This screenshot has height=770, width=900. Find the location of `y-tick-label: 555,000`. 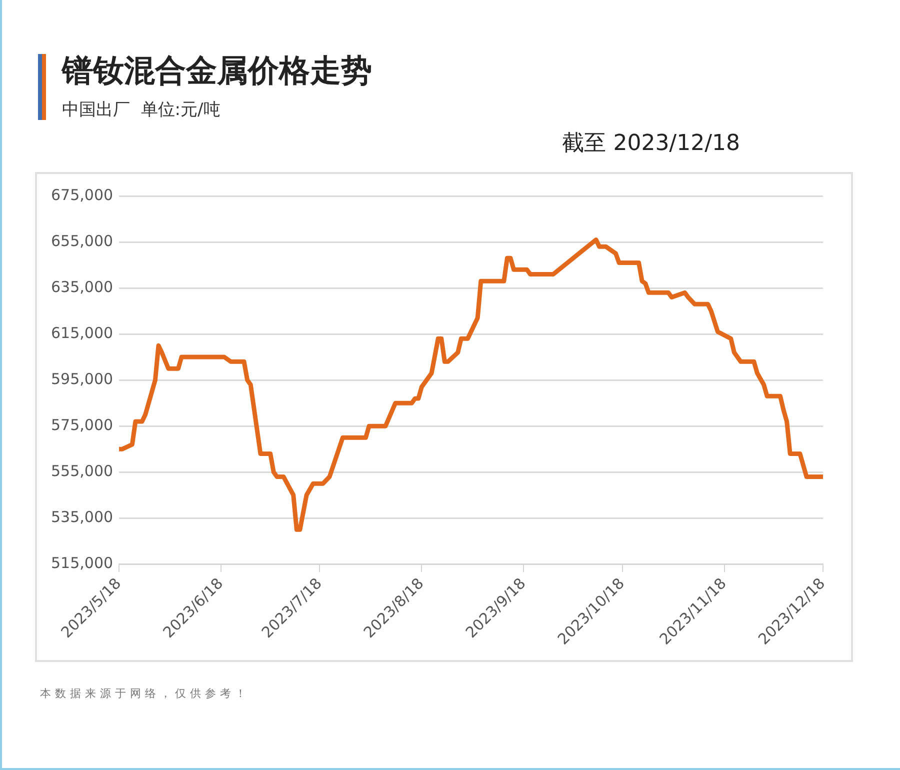

y-tick-label: 555,000 is located at coordinates (82, 471).